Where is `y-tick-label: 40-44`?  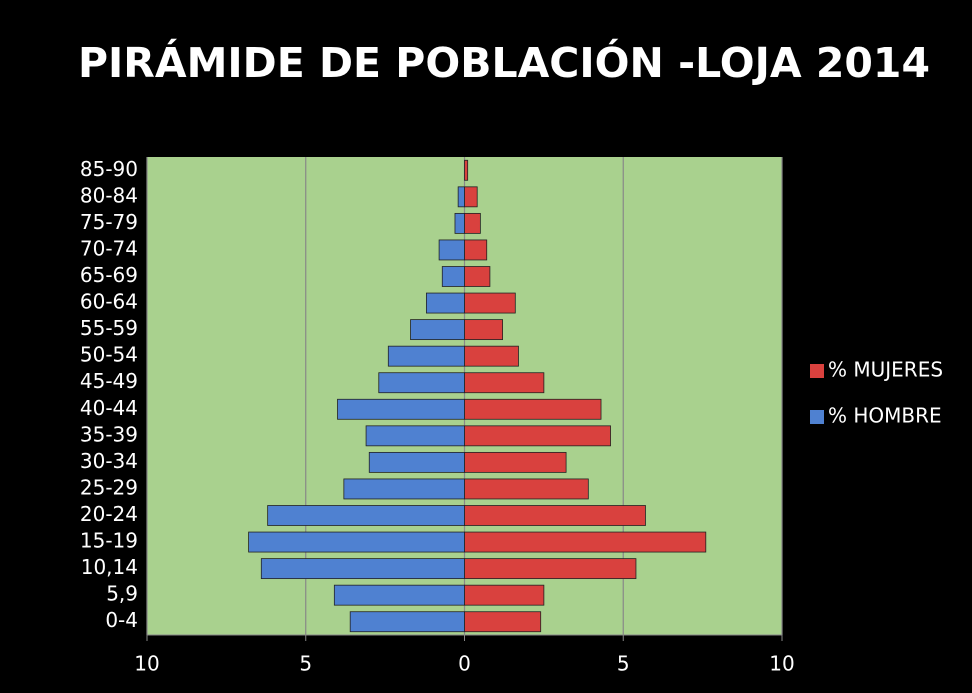 y-tick-label: 40-44 is located at coordinates (109, 408).